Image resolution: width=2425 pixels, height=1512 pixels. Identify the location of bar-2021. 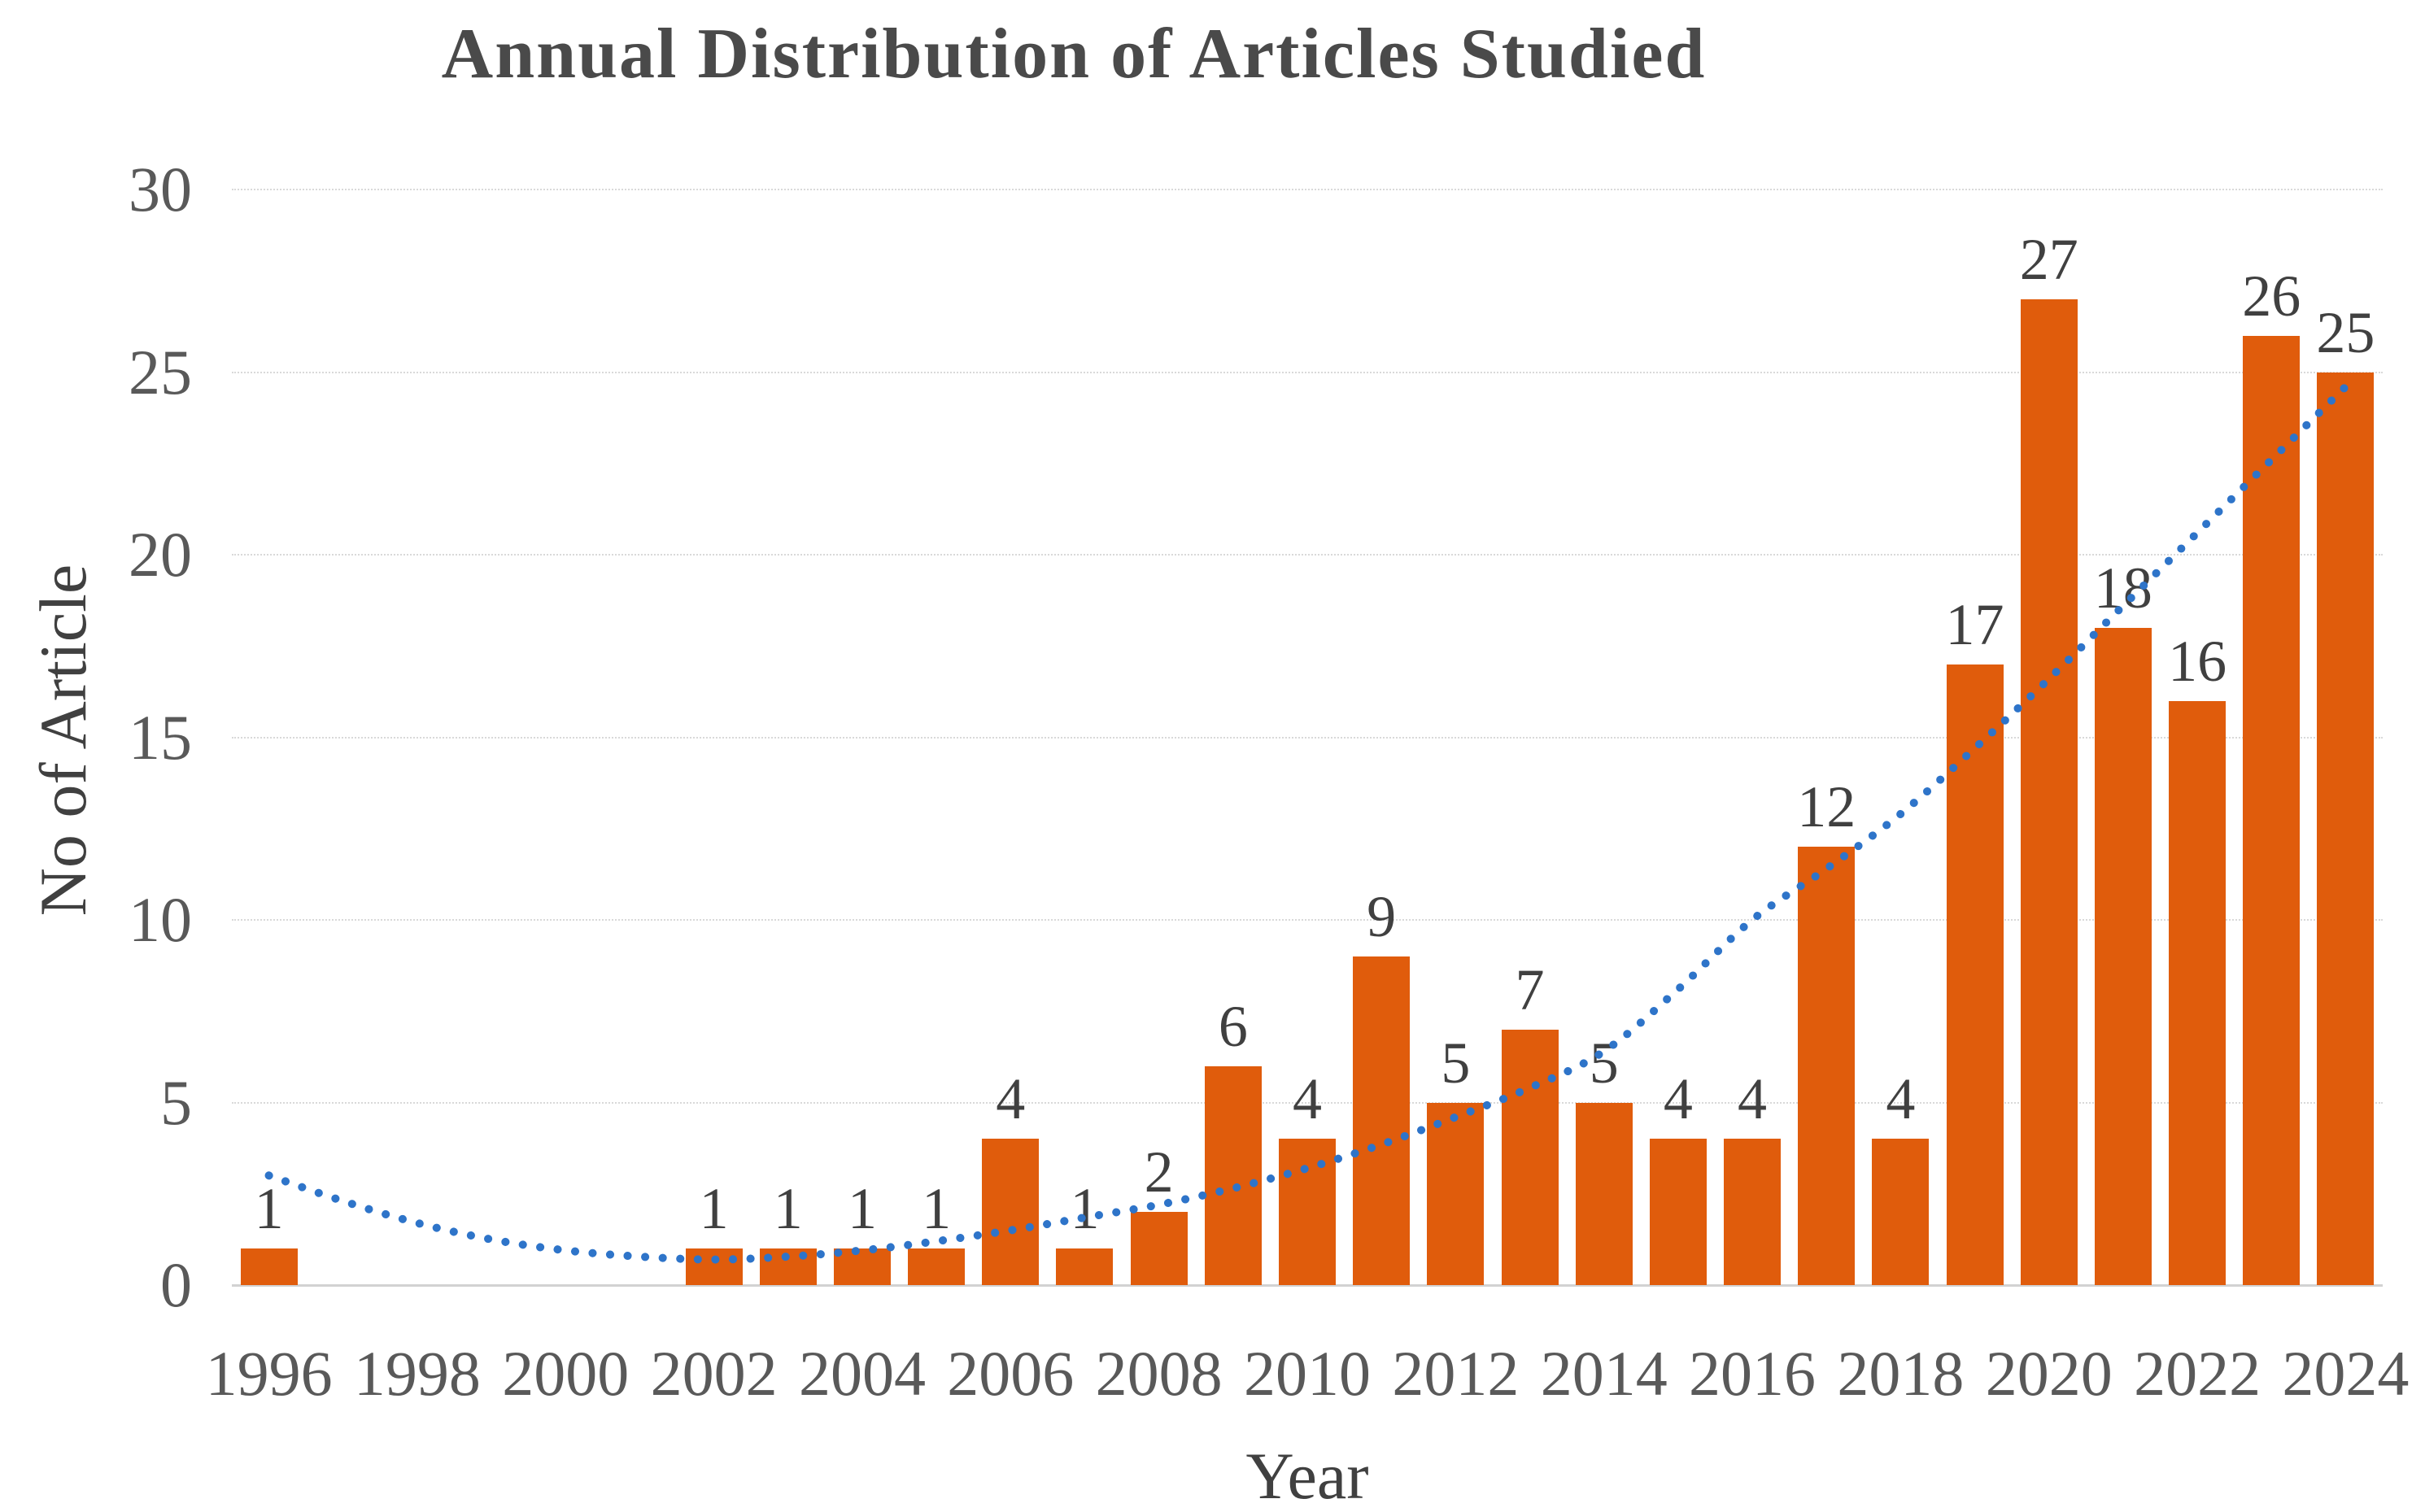
(2123, 956).